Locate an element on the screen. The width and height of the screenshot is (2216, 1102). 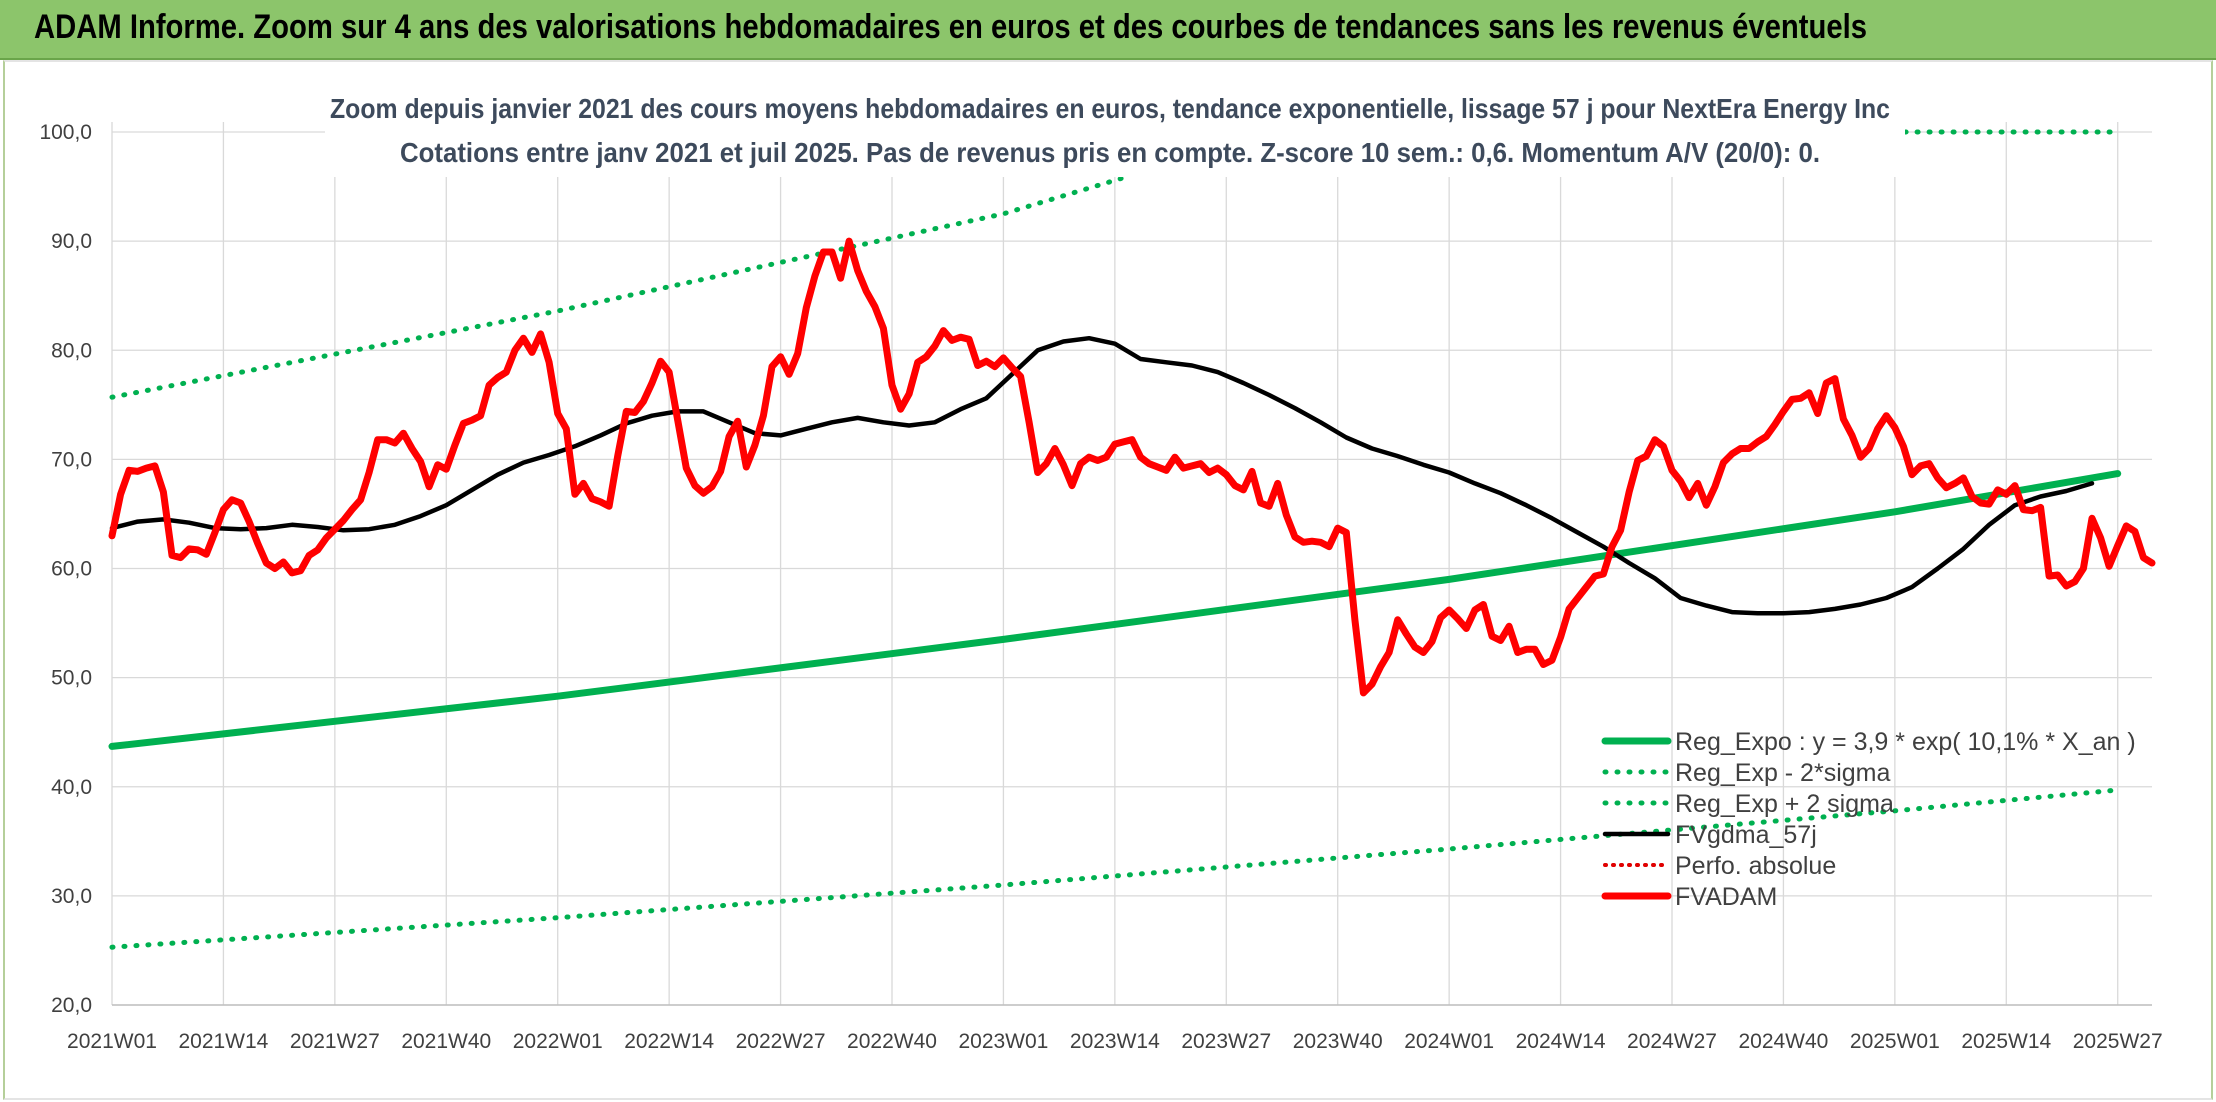
x-tick-label: 2025W14 is located at coordinates (2006, 1041).